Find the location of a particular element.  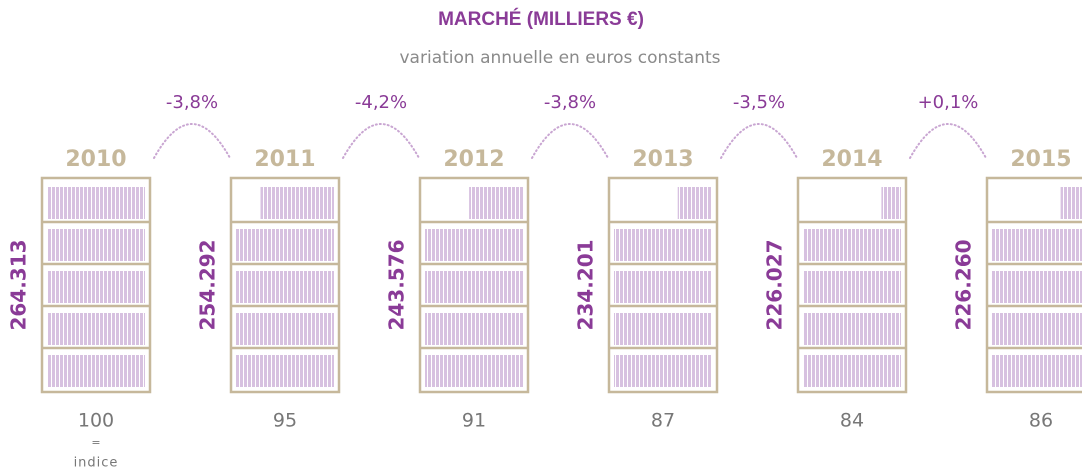

chart-title: MARCHÉ (MILLIERS €) is located at coordinates (541, 19).